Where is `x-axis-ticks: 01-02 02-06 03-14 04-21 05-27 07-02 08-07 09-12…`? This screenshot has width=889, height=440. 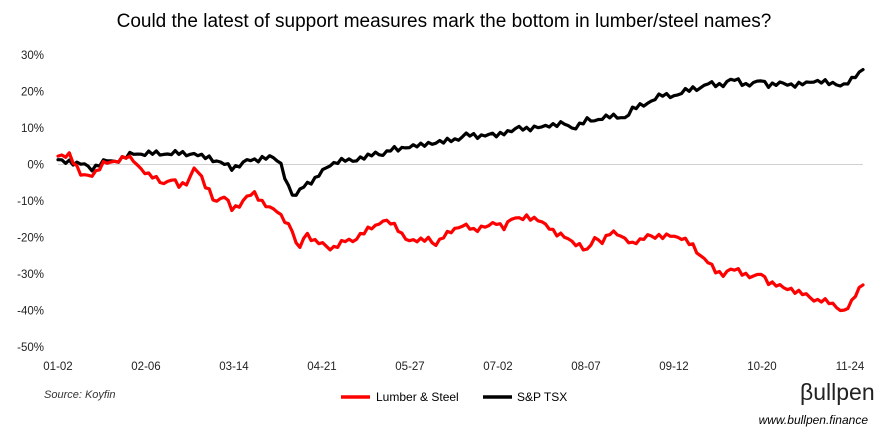 x-axis-ticks: 01-02 02-06 03-14 04-21 05-27 07-02 08-07 09-12… is located at coordinates (454, 367).